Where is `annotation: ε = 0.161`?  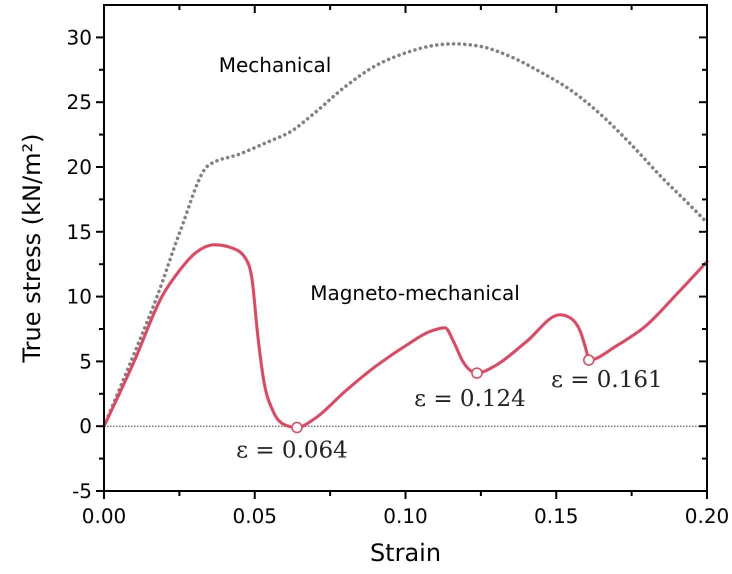
annotation: ε = 0.161 is located at coordinates (606, 380).